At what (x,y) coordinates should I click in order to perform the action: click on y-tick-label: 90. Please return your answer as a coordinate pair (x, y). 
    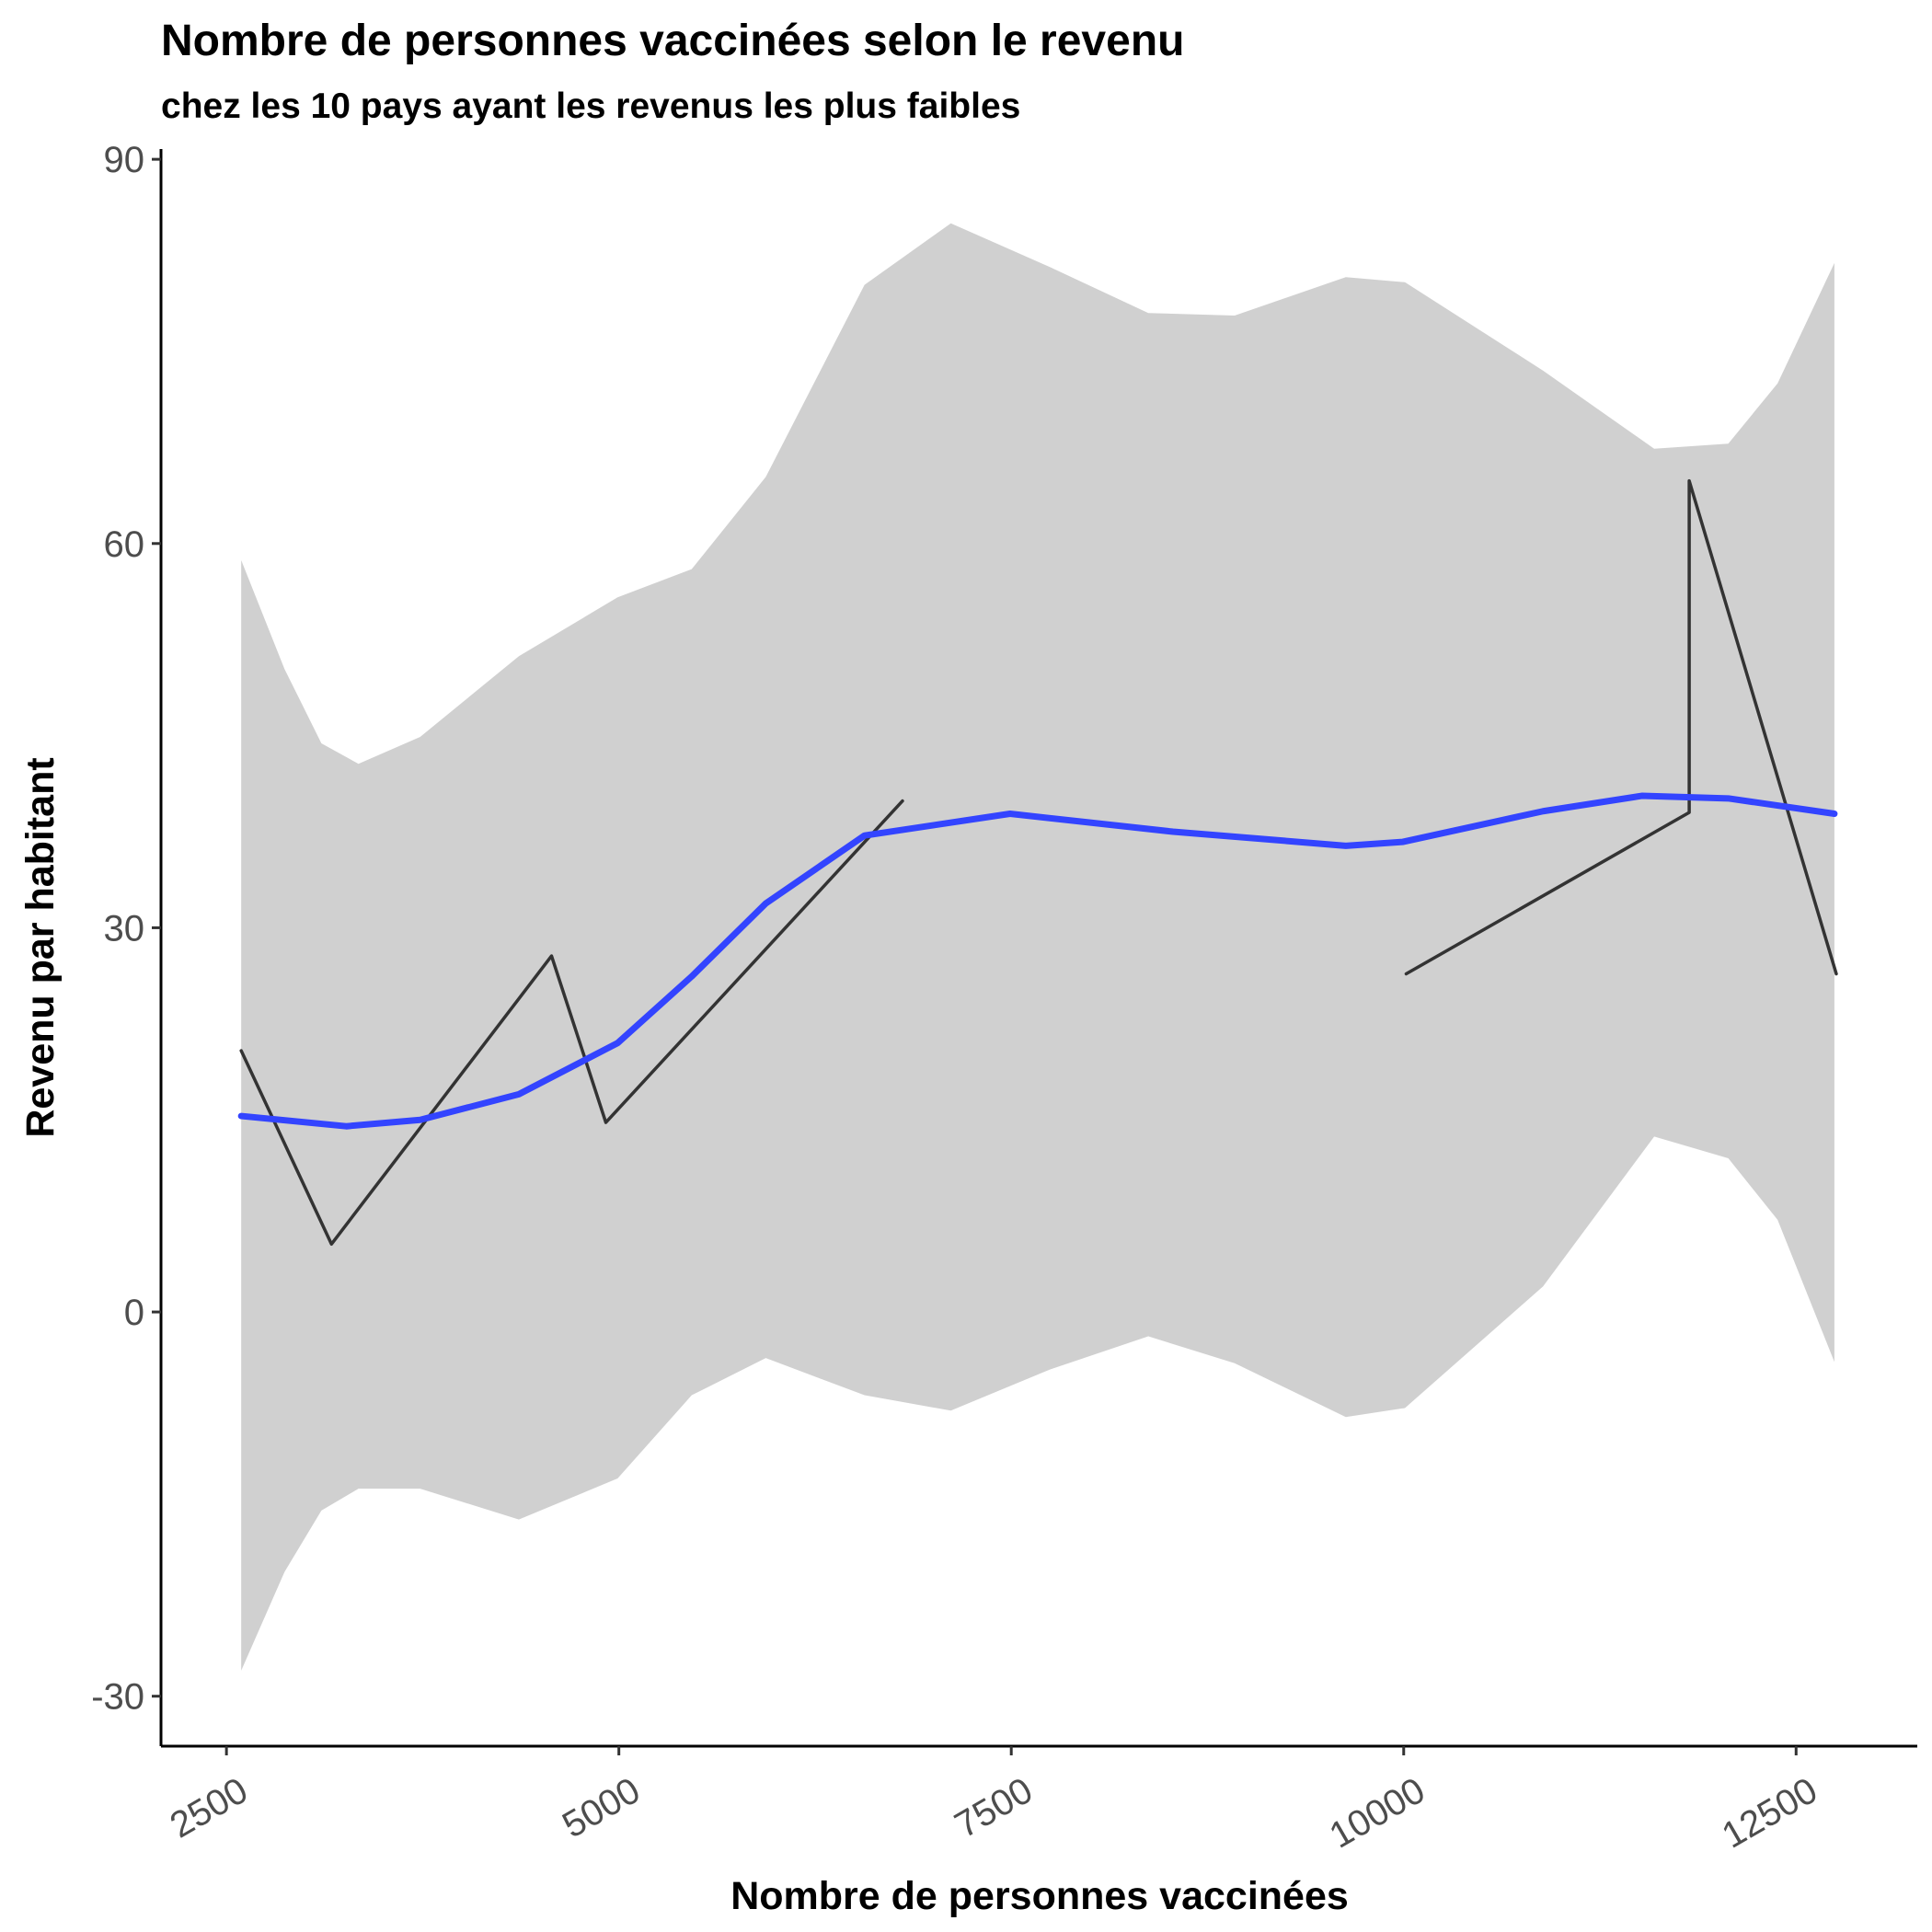
    Looking at the image, I should click on (124, 160).